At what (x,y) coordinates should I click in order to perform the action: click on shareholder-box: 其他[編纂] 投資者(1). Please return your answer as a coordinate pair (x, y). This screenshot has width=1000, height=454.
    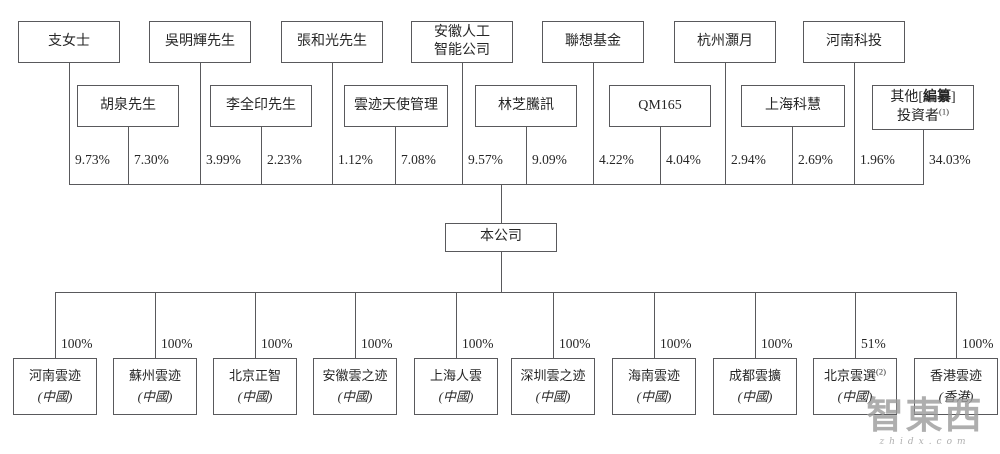
    Looking at the image, I should click on (923, 107).